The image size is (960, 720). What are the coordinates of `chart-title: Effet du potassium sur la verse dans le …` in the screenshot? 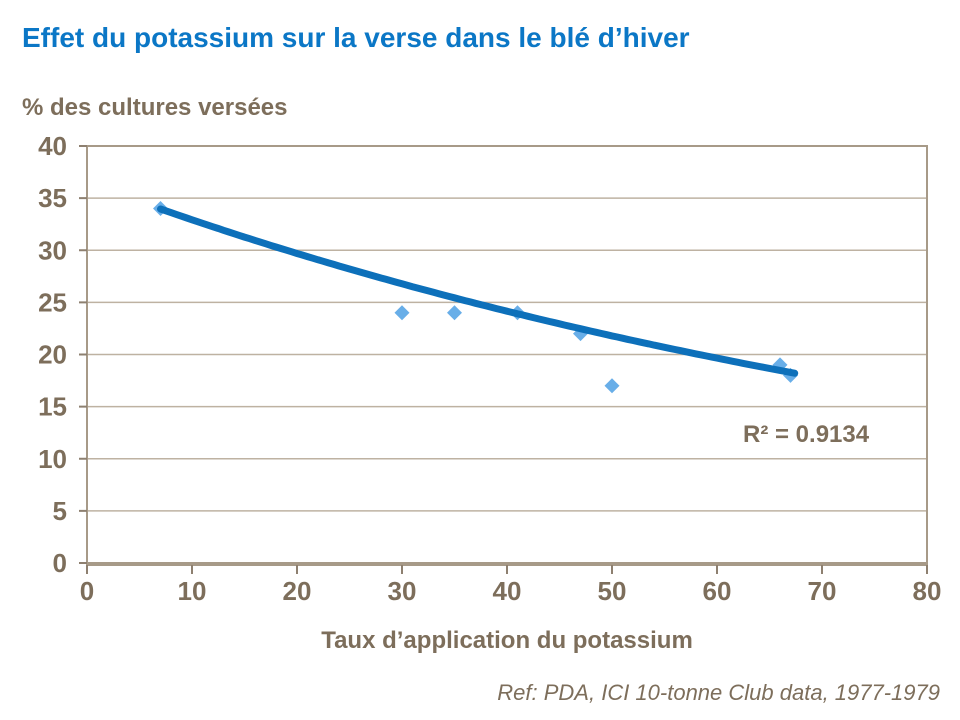 It's located at (356, 37).